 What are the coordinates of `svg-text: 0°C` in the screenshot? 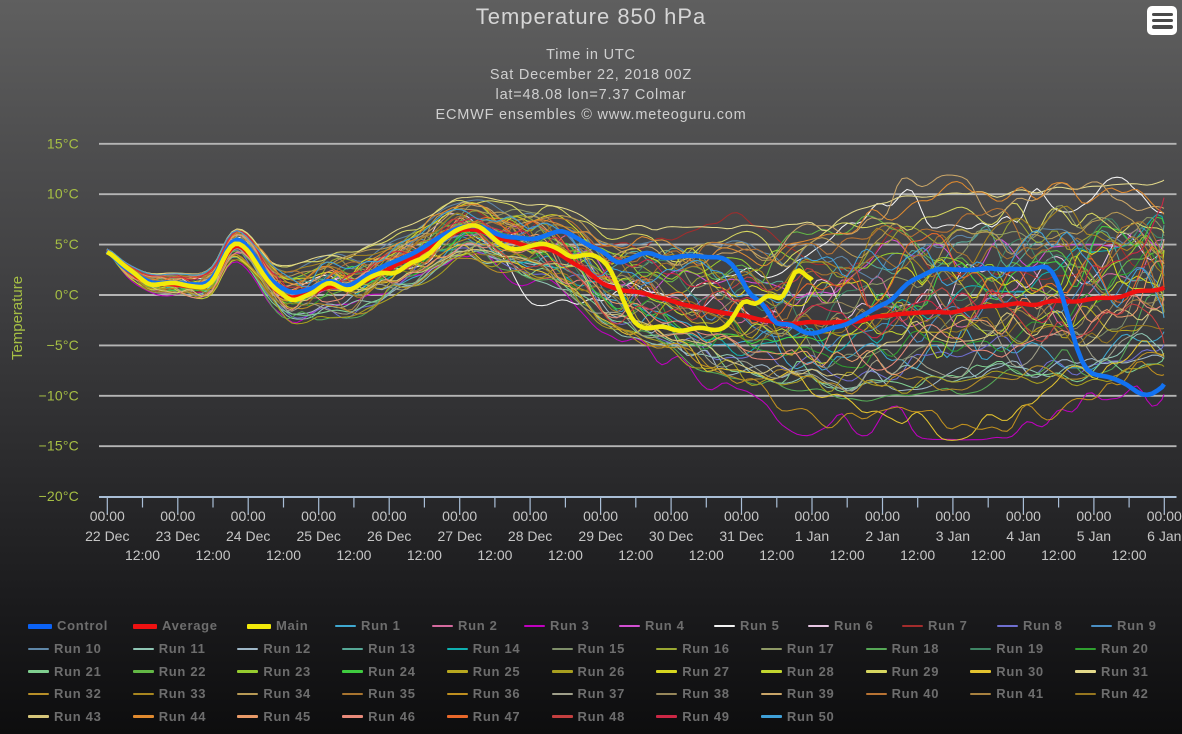 It's located at (67, 295).